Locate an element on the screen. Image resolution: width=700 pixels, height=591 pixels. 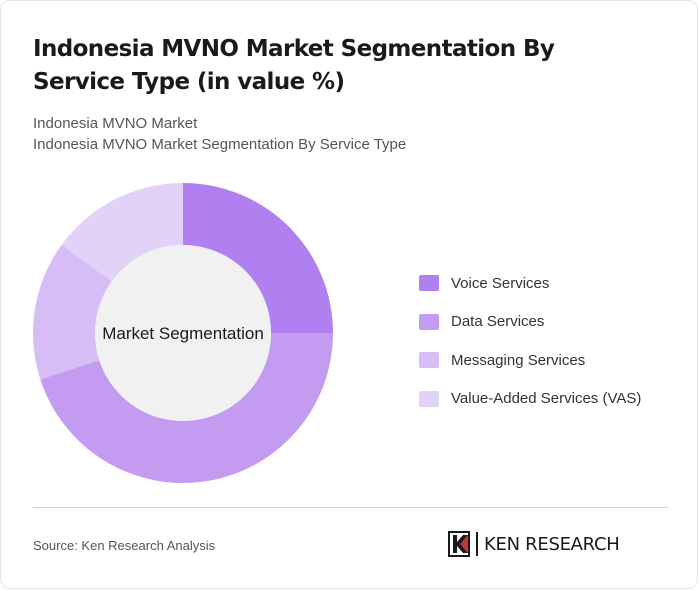
legend-item-value-added-services-vas: Value-Added Services (VAS) is located at coordinates (530, 399).